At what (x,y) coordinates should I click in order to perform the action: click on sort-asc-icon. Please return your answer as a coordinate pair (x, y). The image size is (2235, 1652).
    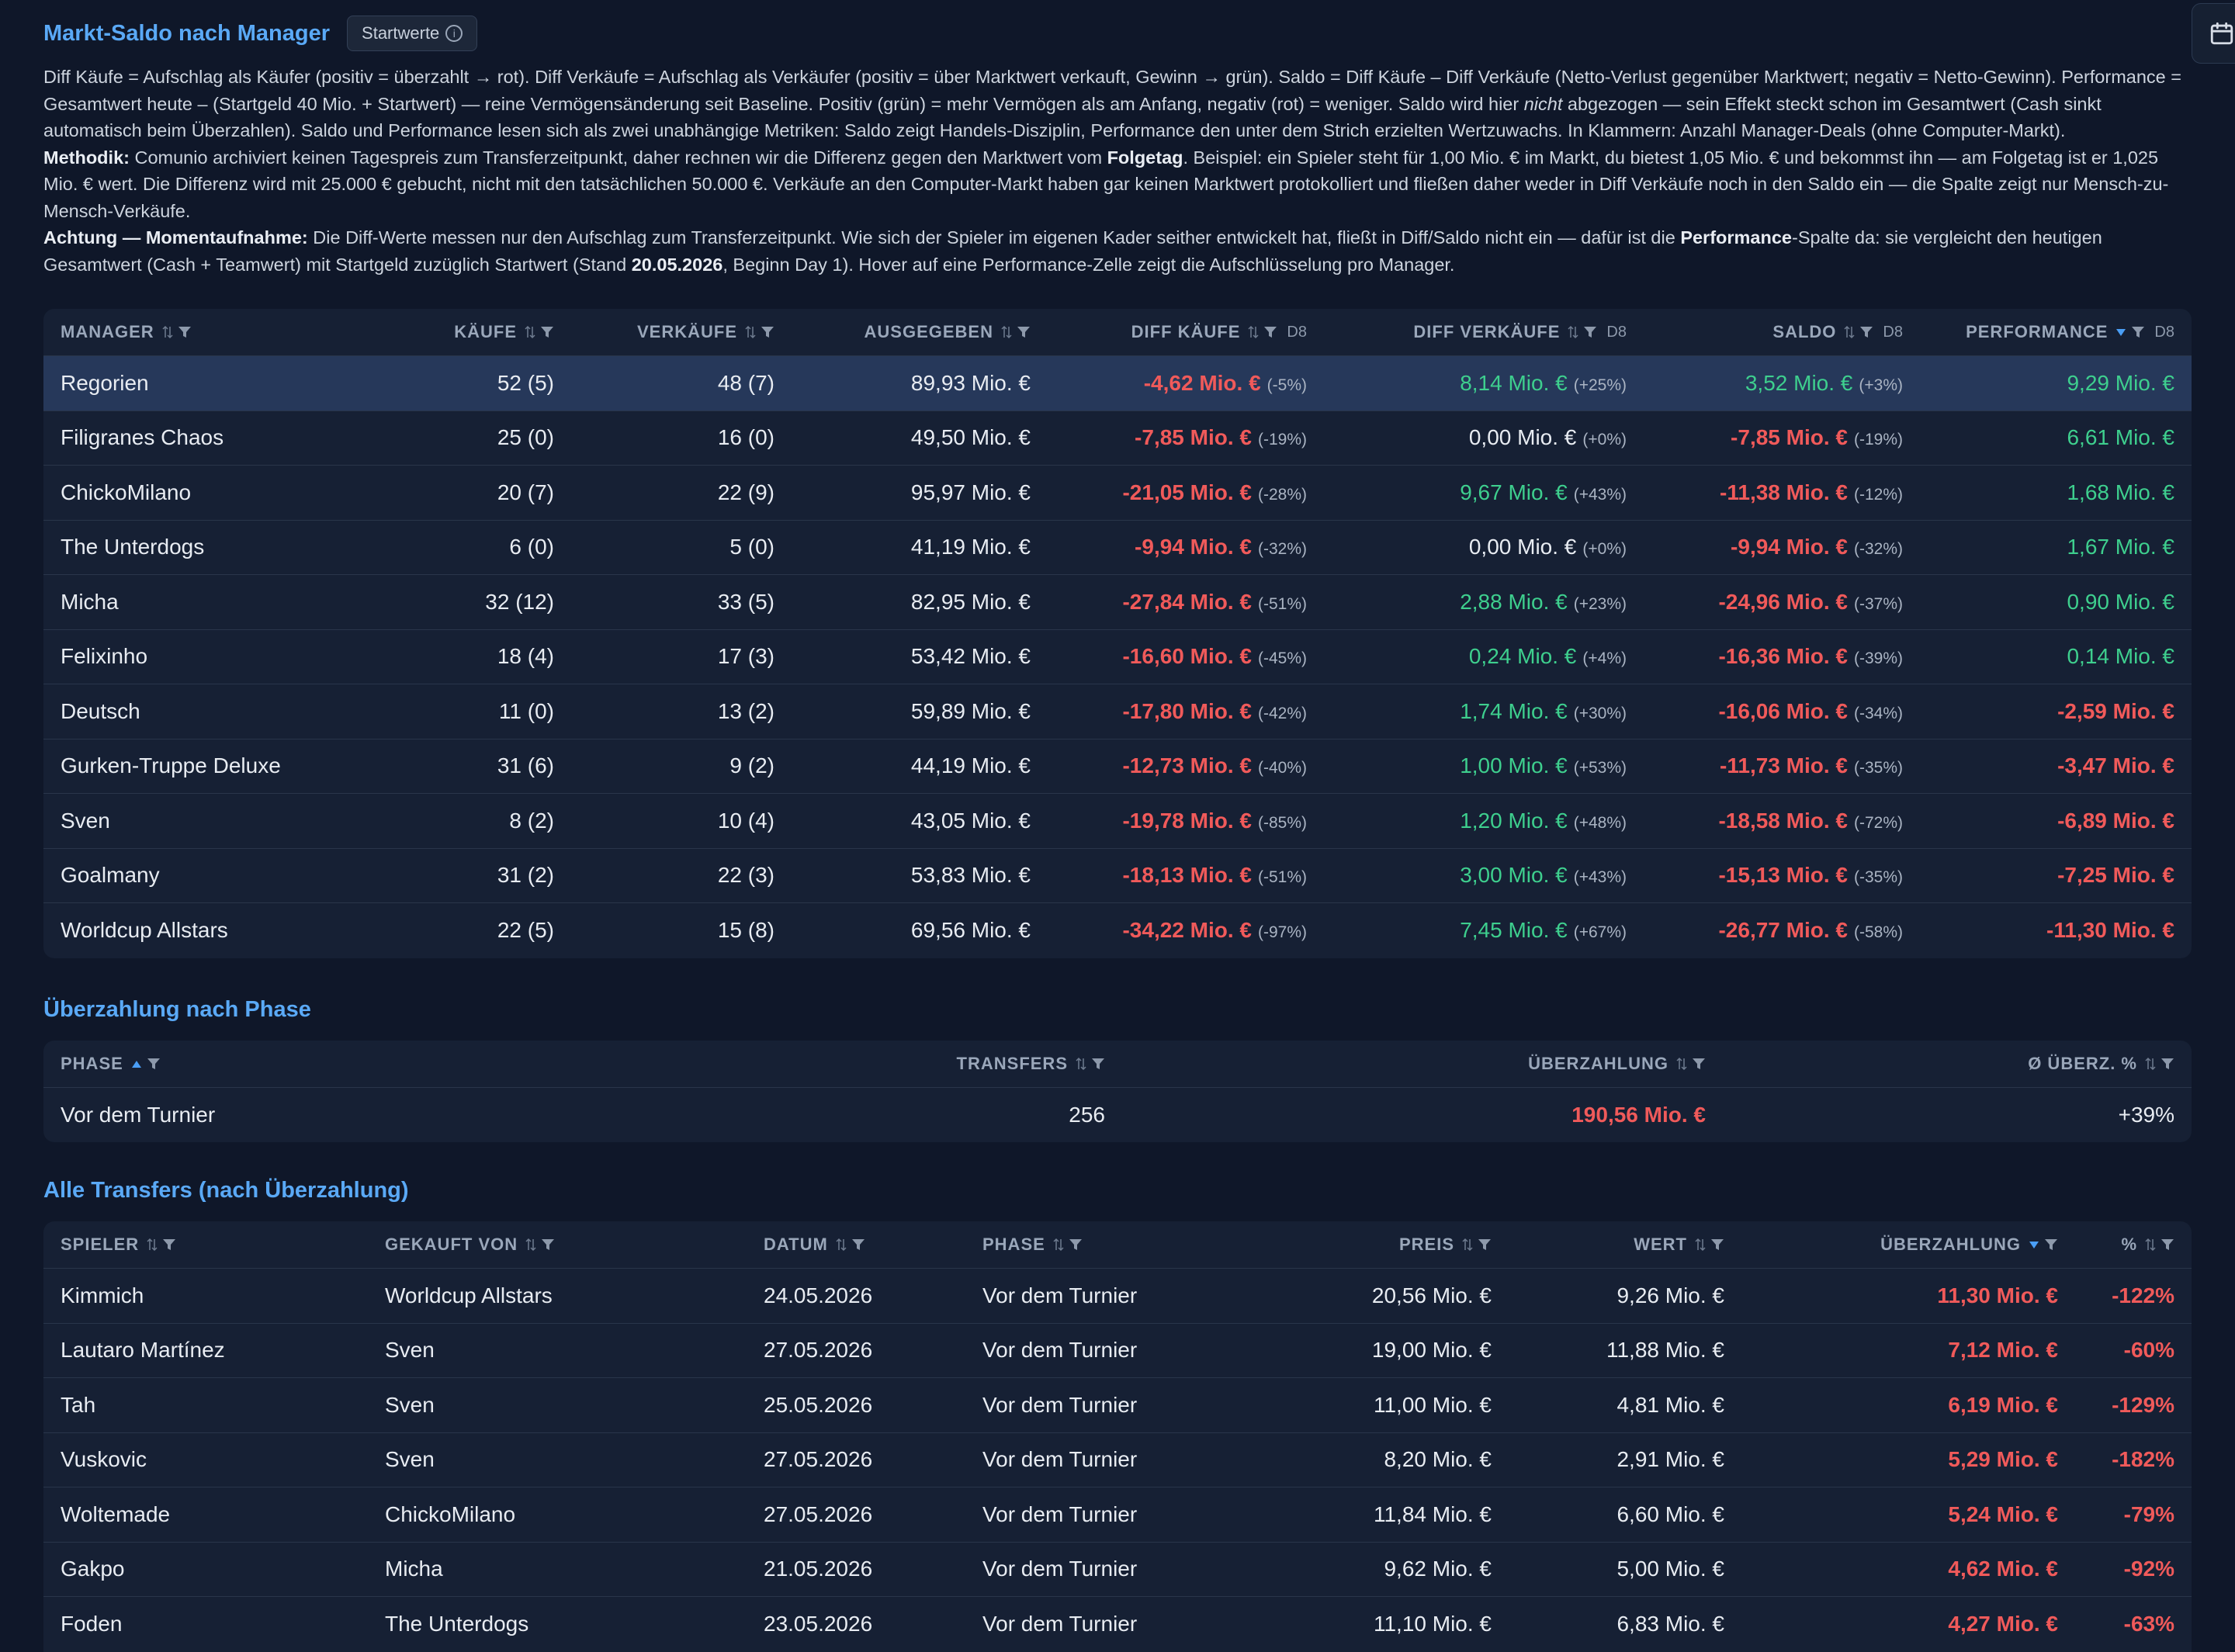
    Looking at the image, I should click on (136, 1064).